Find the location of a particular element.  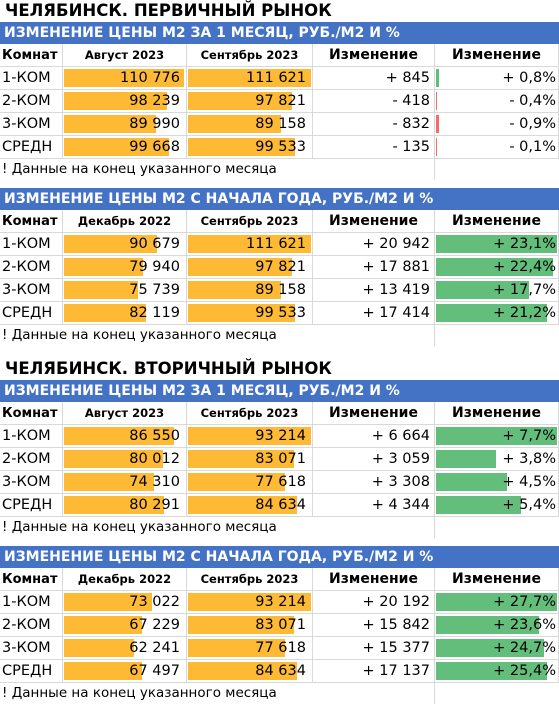

price-value: 99 668 is located at coordinates (154, 147).